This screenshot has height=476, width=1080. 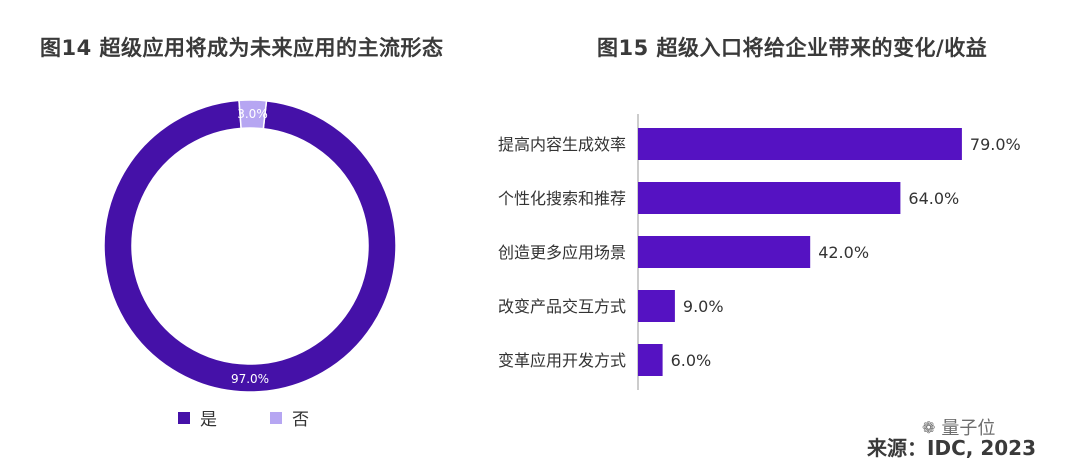 I want to click on bar-value-label: 42.0%, so click(x=843, y=252).